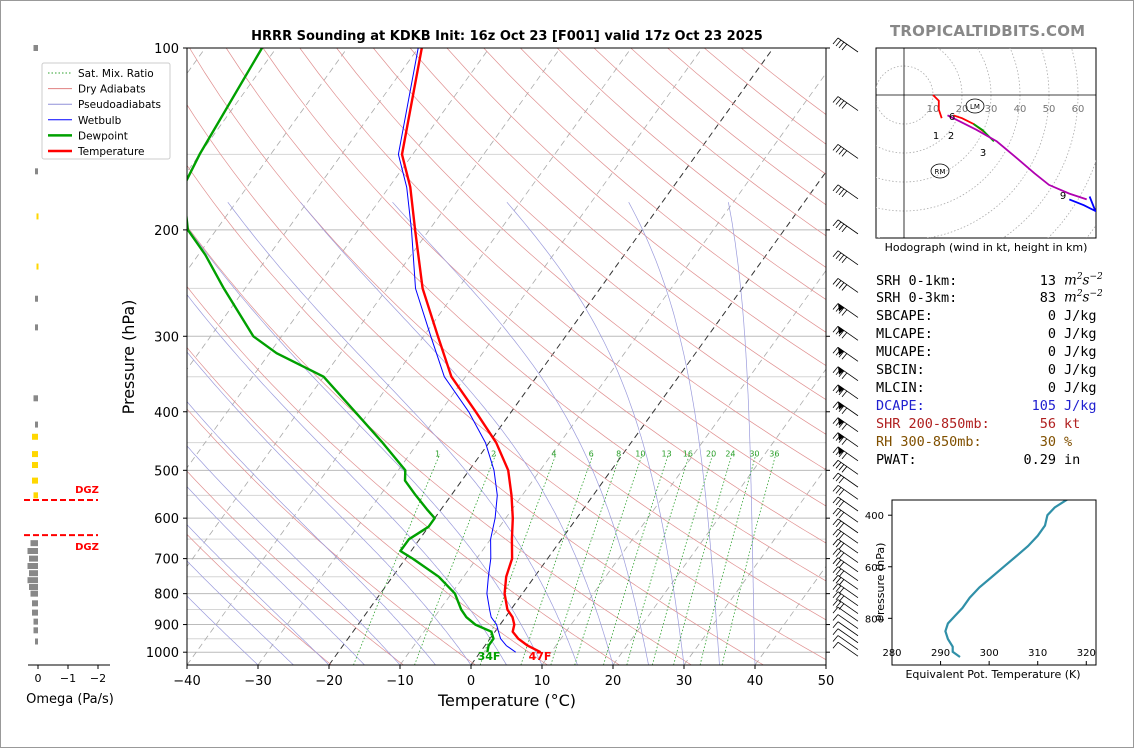 The width and height of the screenshot is (1134, 748). What do you see at coordinates (166, 49) in the screenshot?
I see `y-tick-label: 100` at bounding box center [166, 49].